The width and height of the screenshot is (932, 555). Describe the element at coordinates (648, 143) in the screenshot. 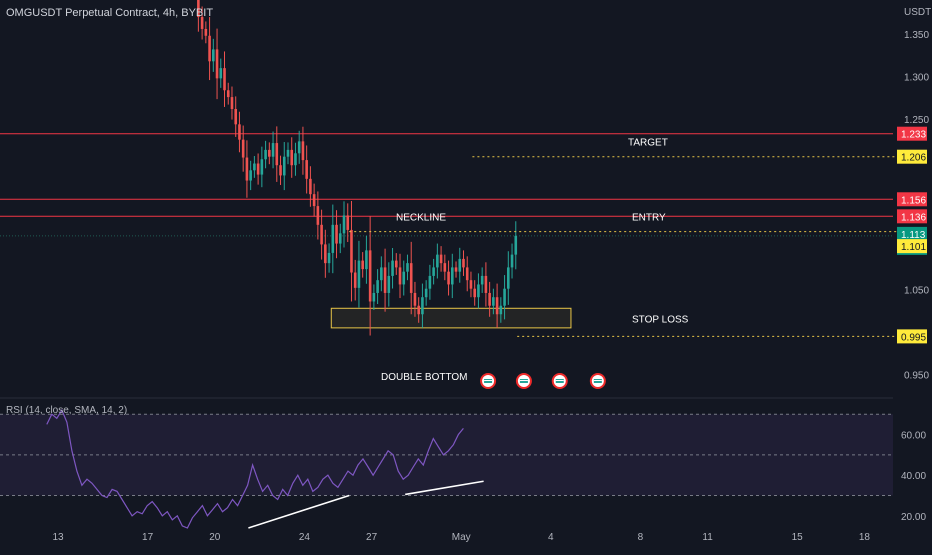

I see `annotation-target: TARGET` at that location.